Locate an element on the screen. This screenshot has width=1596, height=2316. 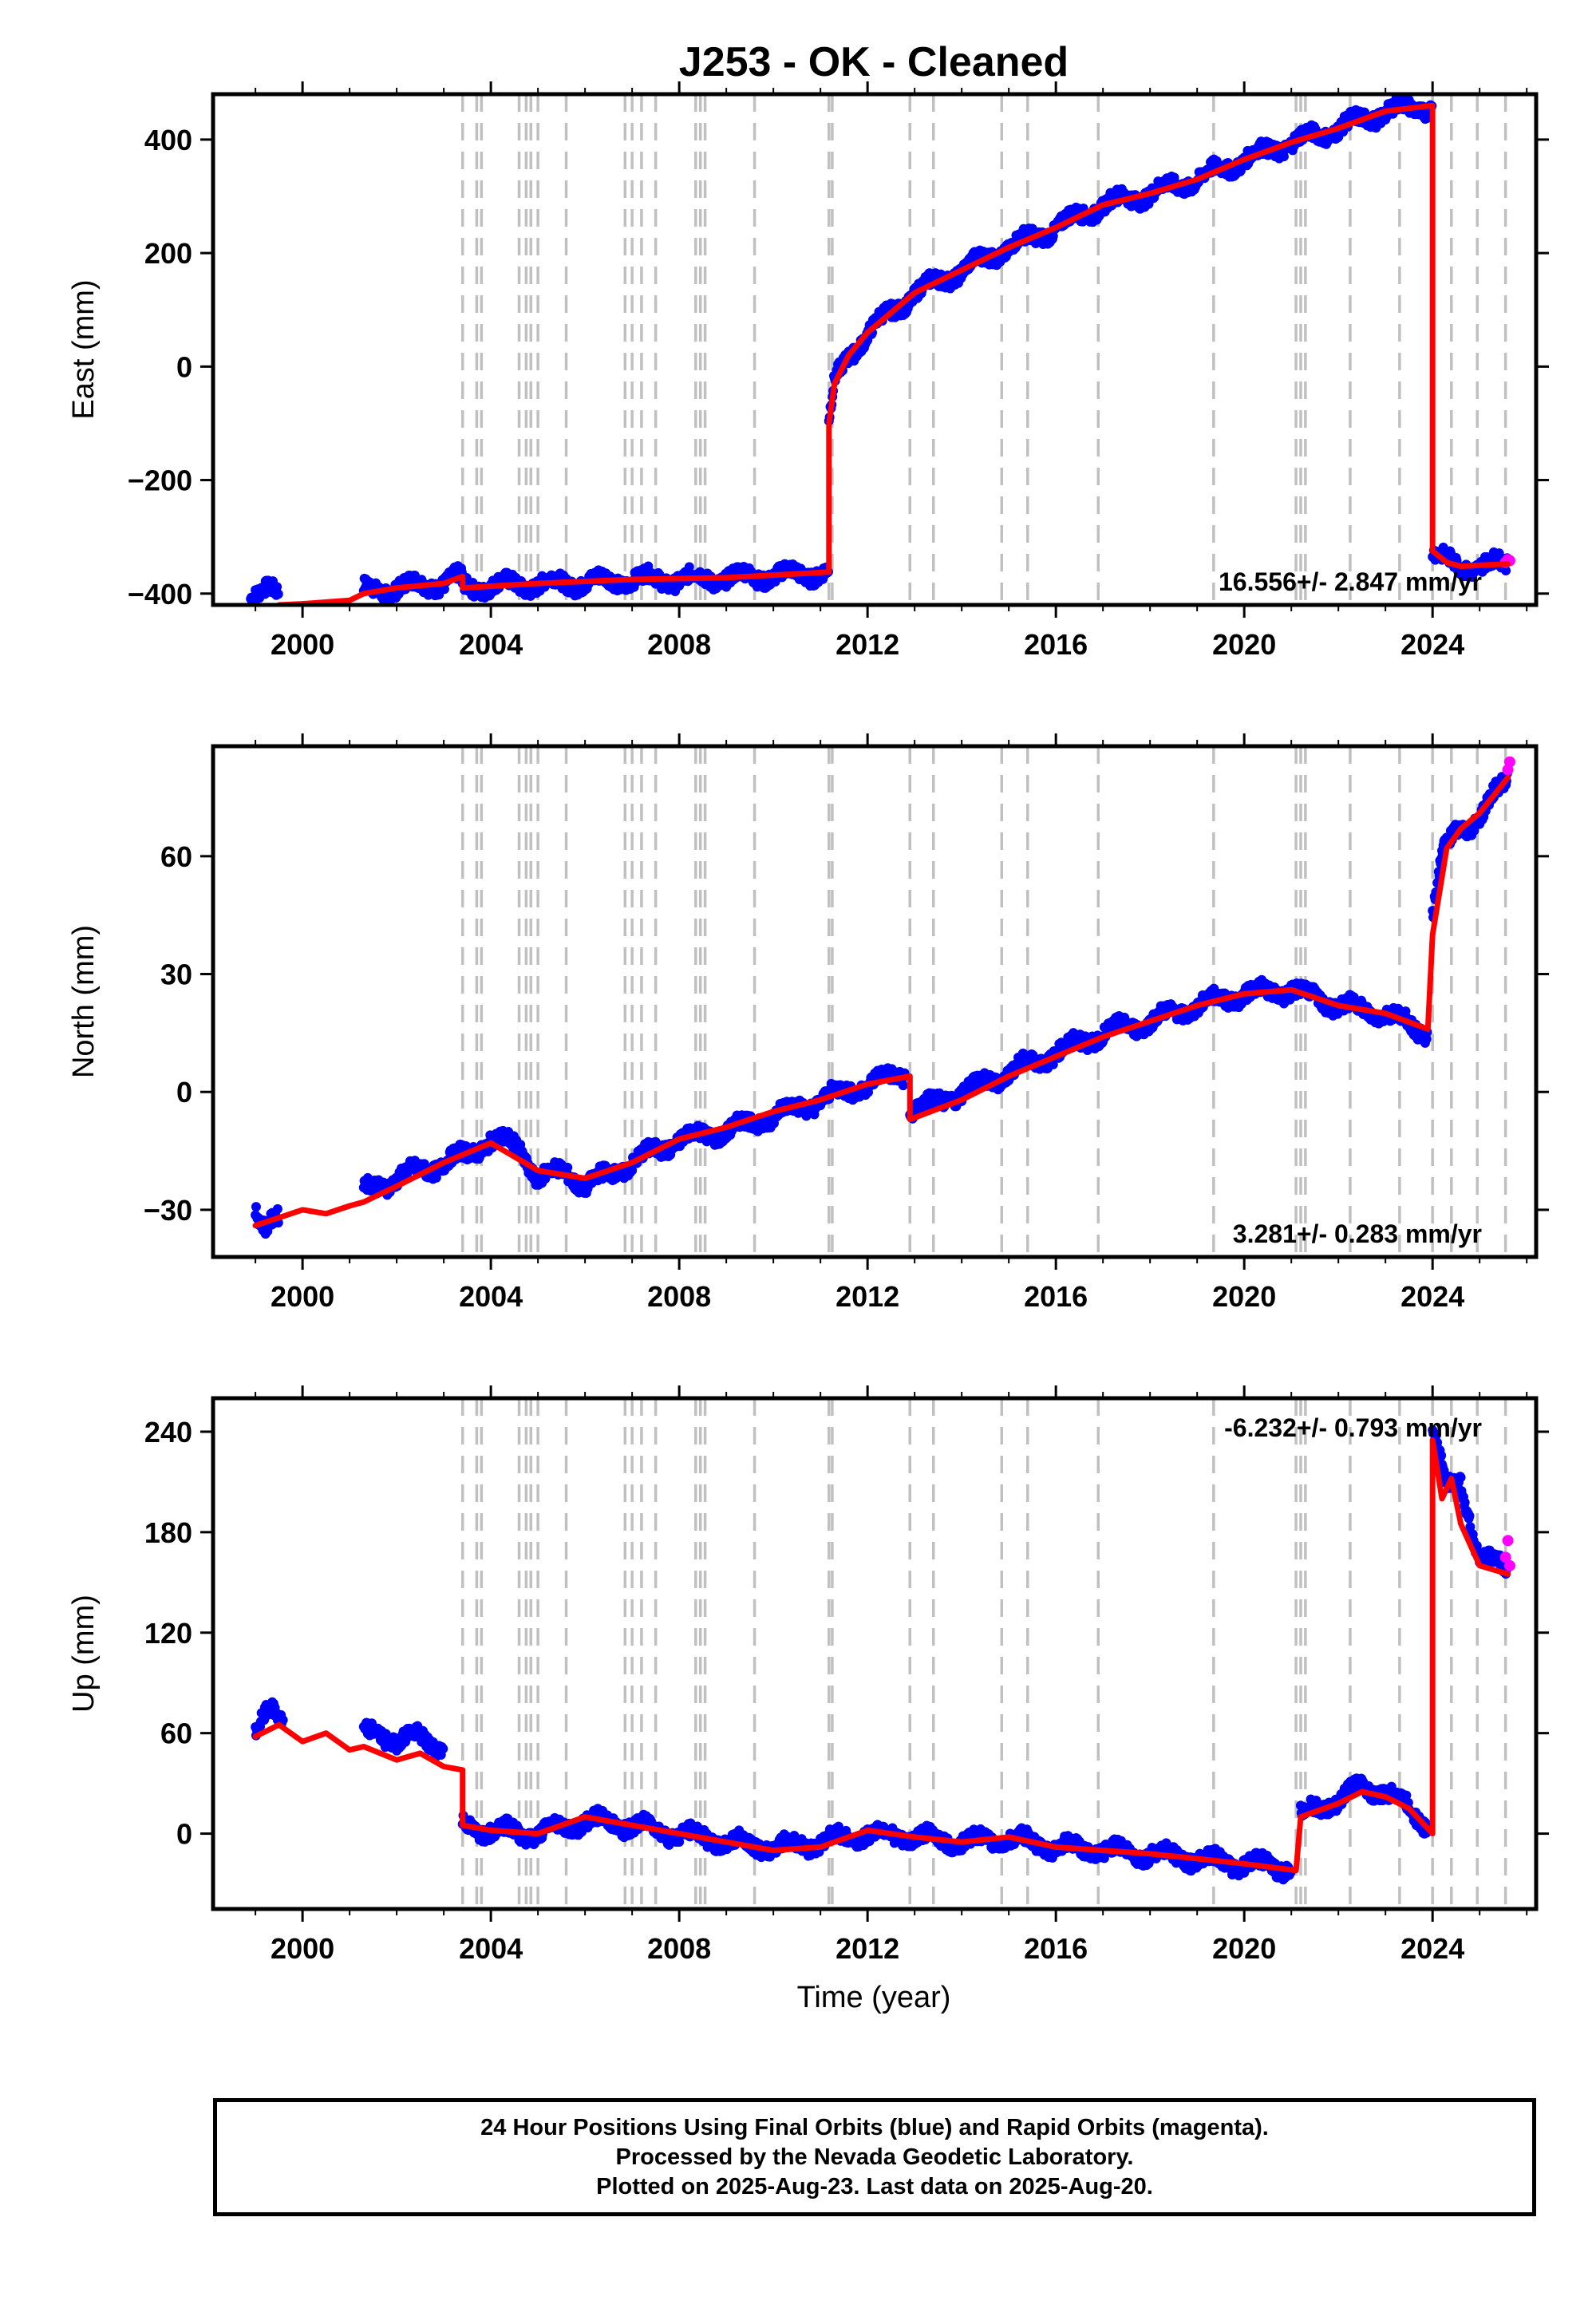
y-tick-label: 200 is located at coordinates (168, 253).